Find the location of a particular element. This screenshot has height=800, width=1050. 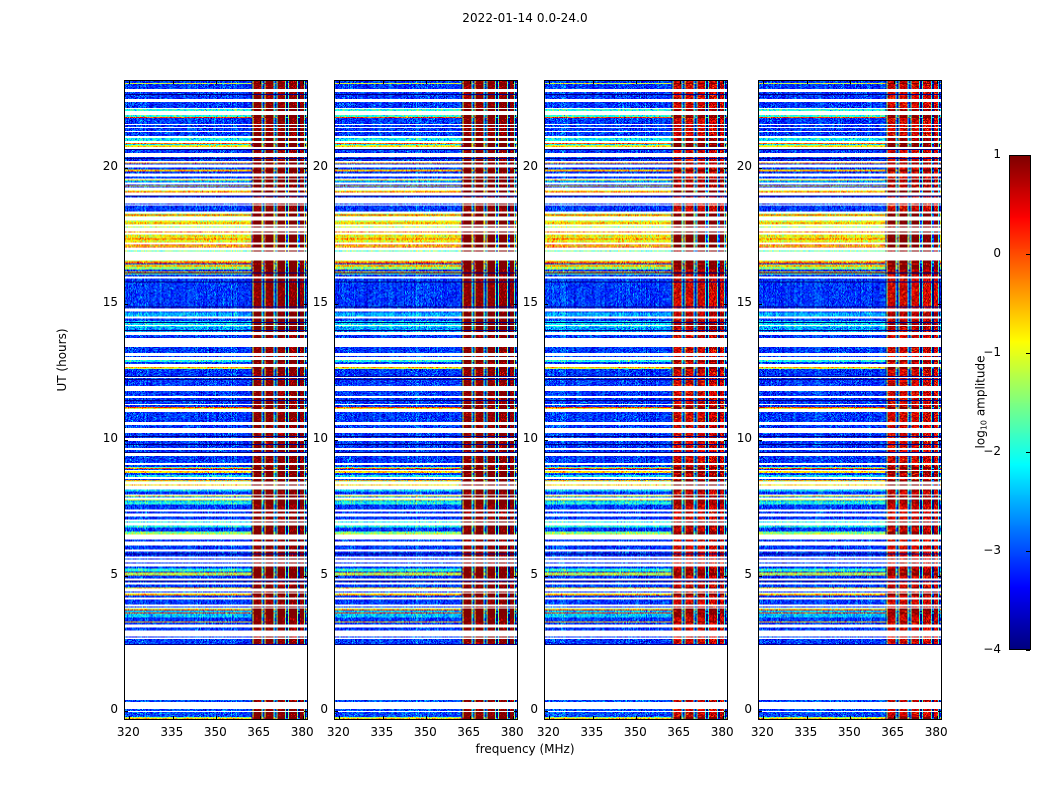

spectrum-panel-xx: XX, V3*V10=EA08*EA19 is located at coordinates (216, 400).